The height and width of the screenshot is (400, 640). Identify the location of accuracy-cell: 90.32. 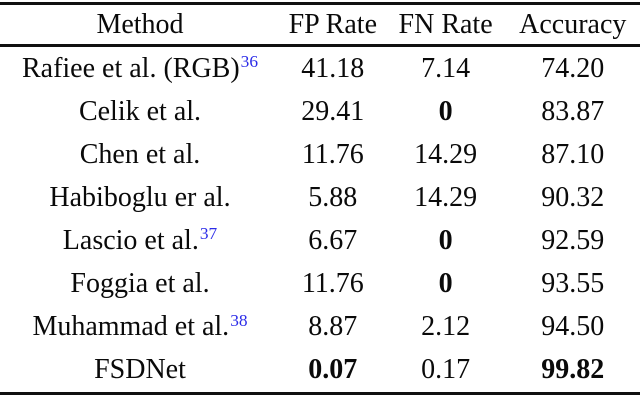
(573, 197).